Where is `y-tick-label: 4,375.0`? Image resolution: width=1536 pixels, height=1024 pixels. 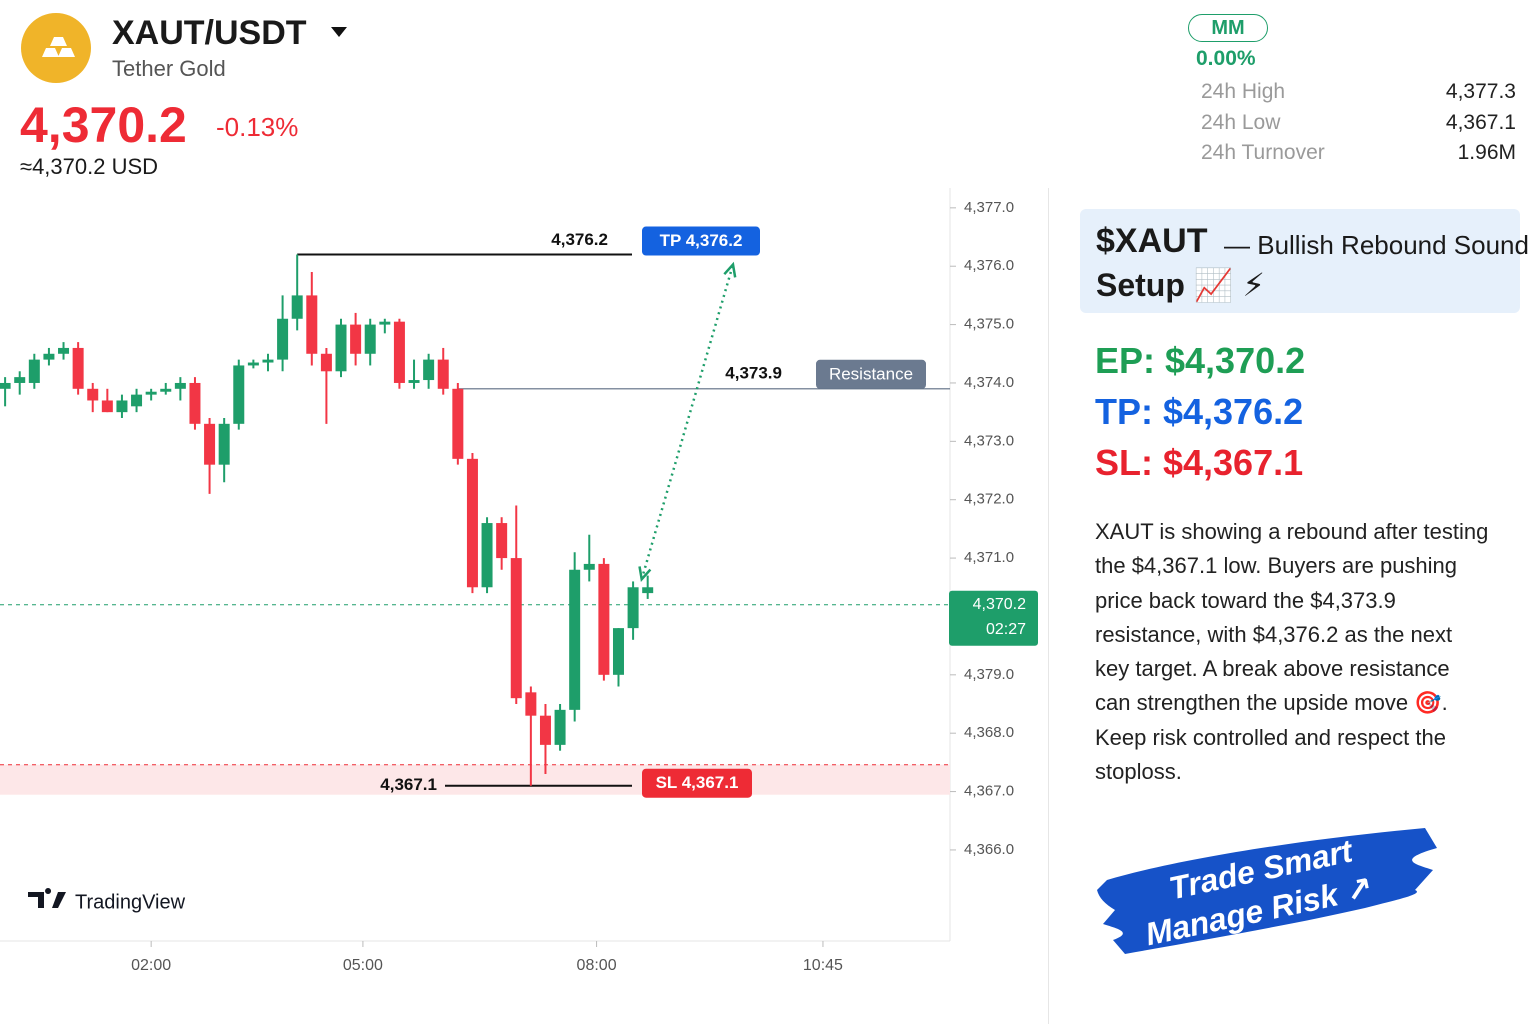 y-tick-label: 4,375.0 is located at coordinates (989, 324).